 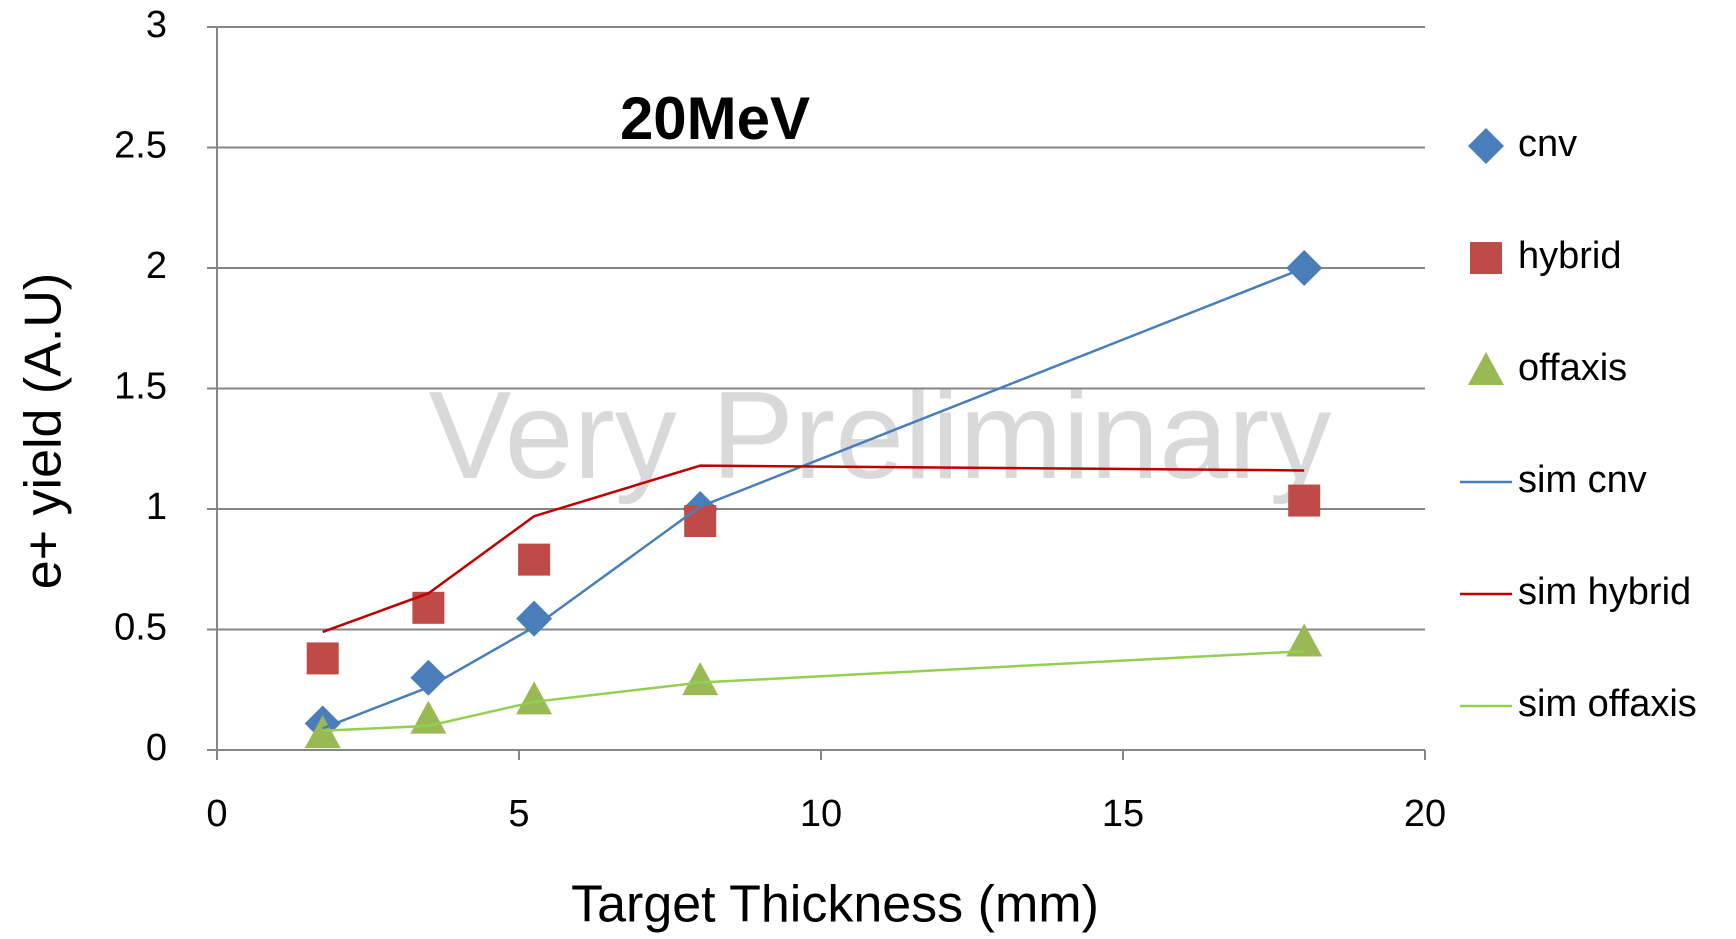 I want to click on x-tick-label: 5, so click(x=518, y=814).